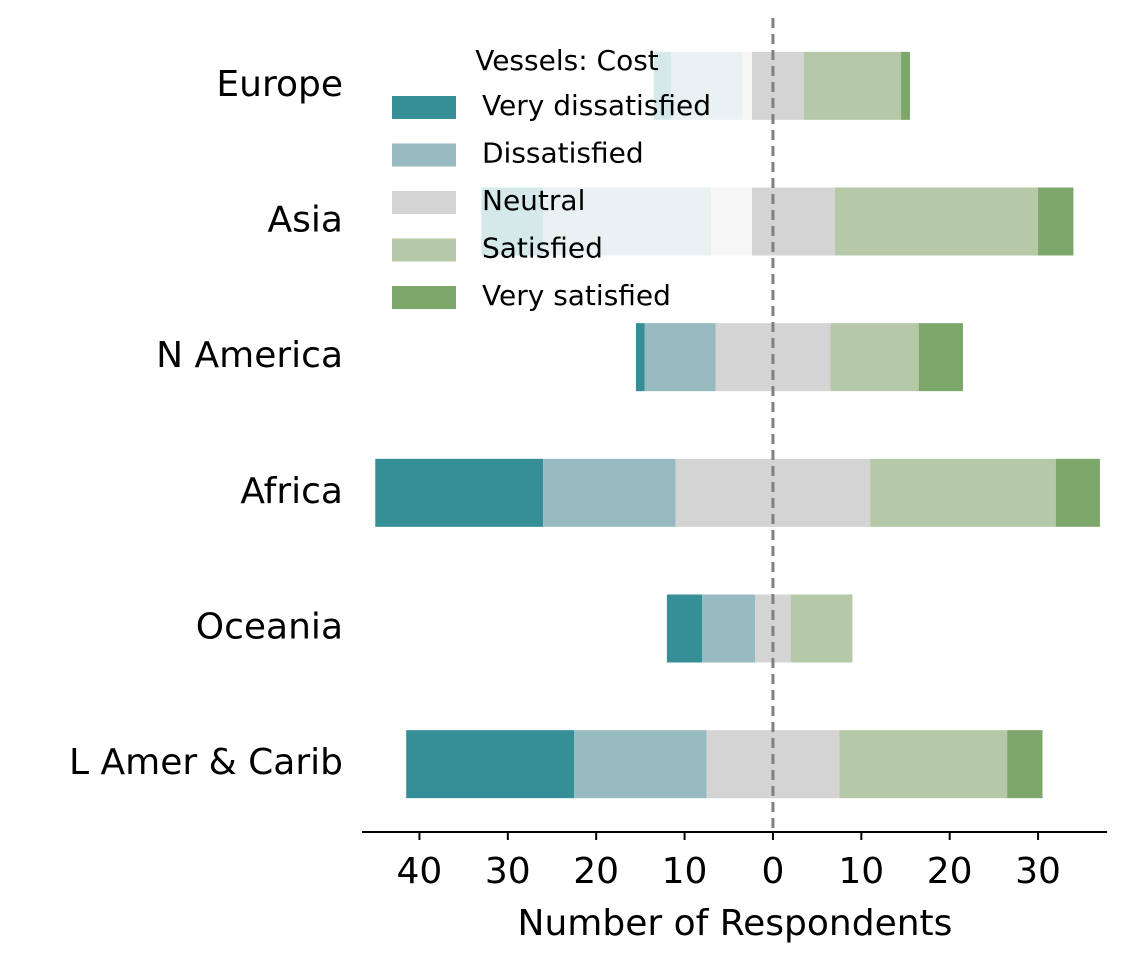 The image size is (1126, 967). What do you see at coordinates (566, 182) in the screenshot?
I see `legend-box` at bounding box center [566, 182].